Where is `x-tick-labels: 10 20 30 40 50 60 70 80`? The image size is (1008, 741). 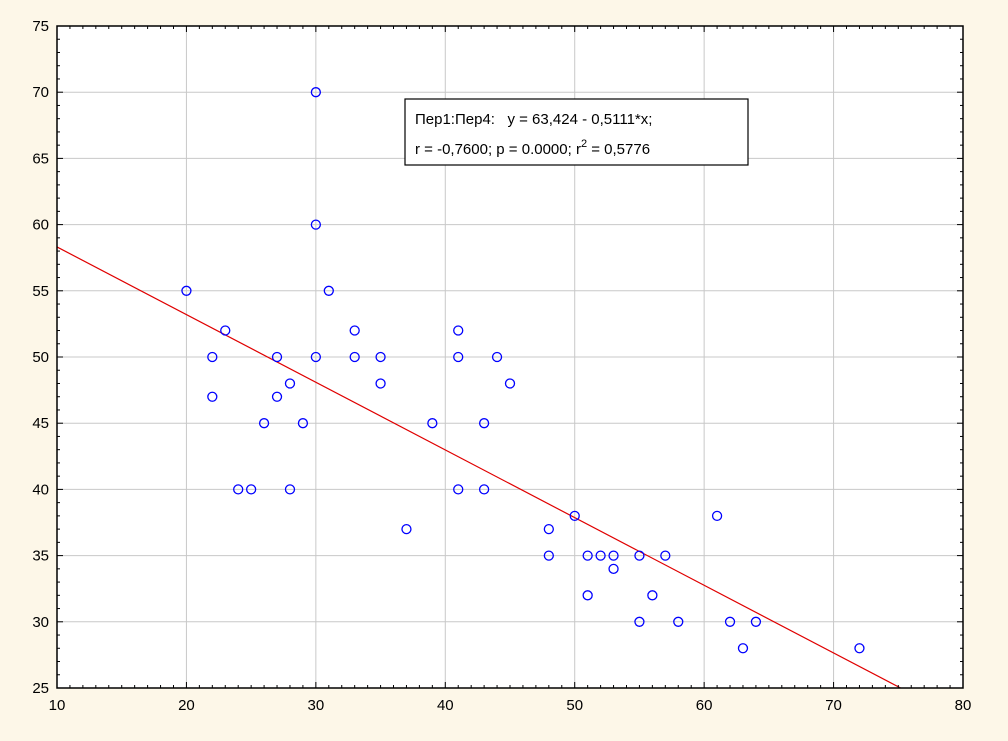 x-tick-labels: 10 20 30 40 50 60 70 80 is located at coordinates (510, 705).